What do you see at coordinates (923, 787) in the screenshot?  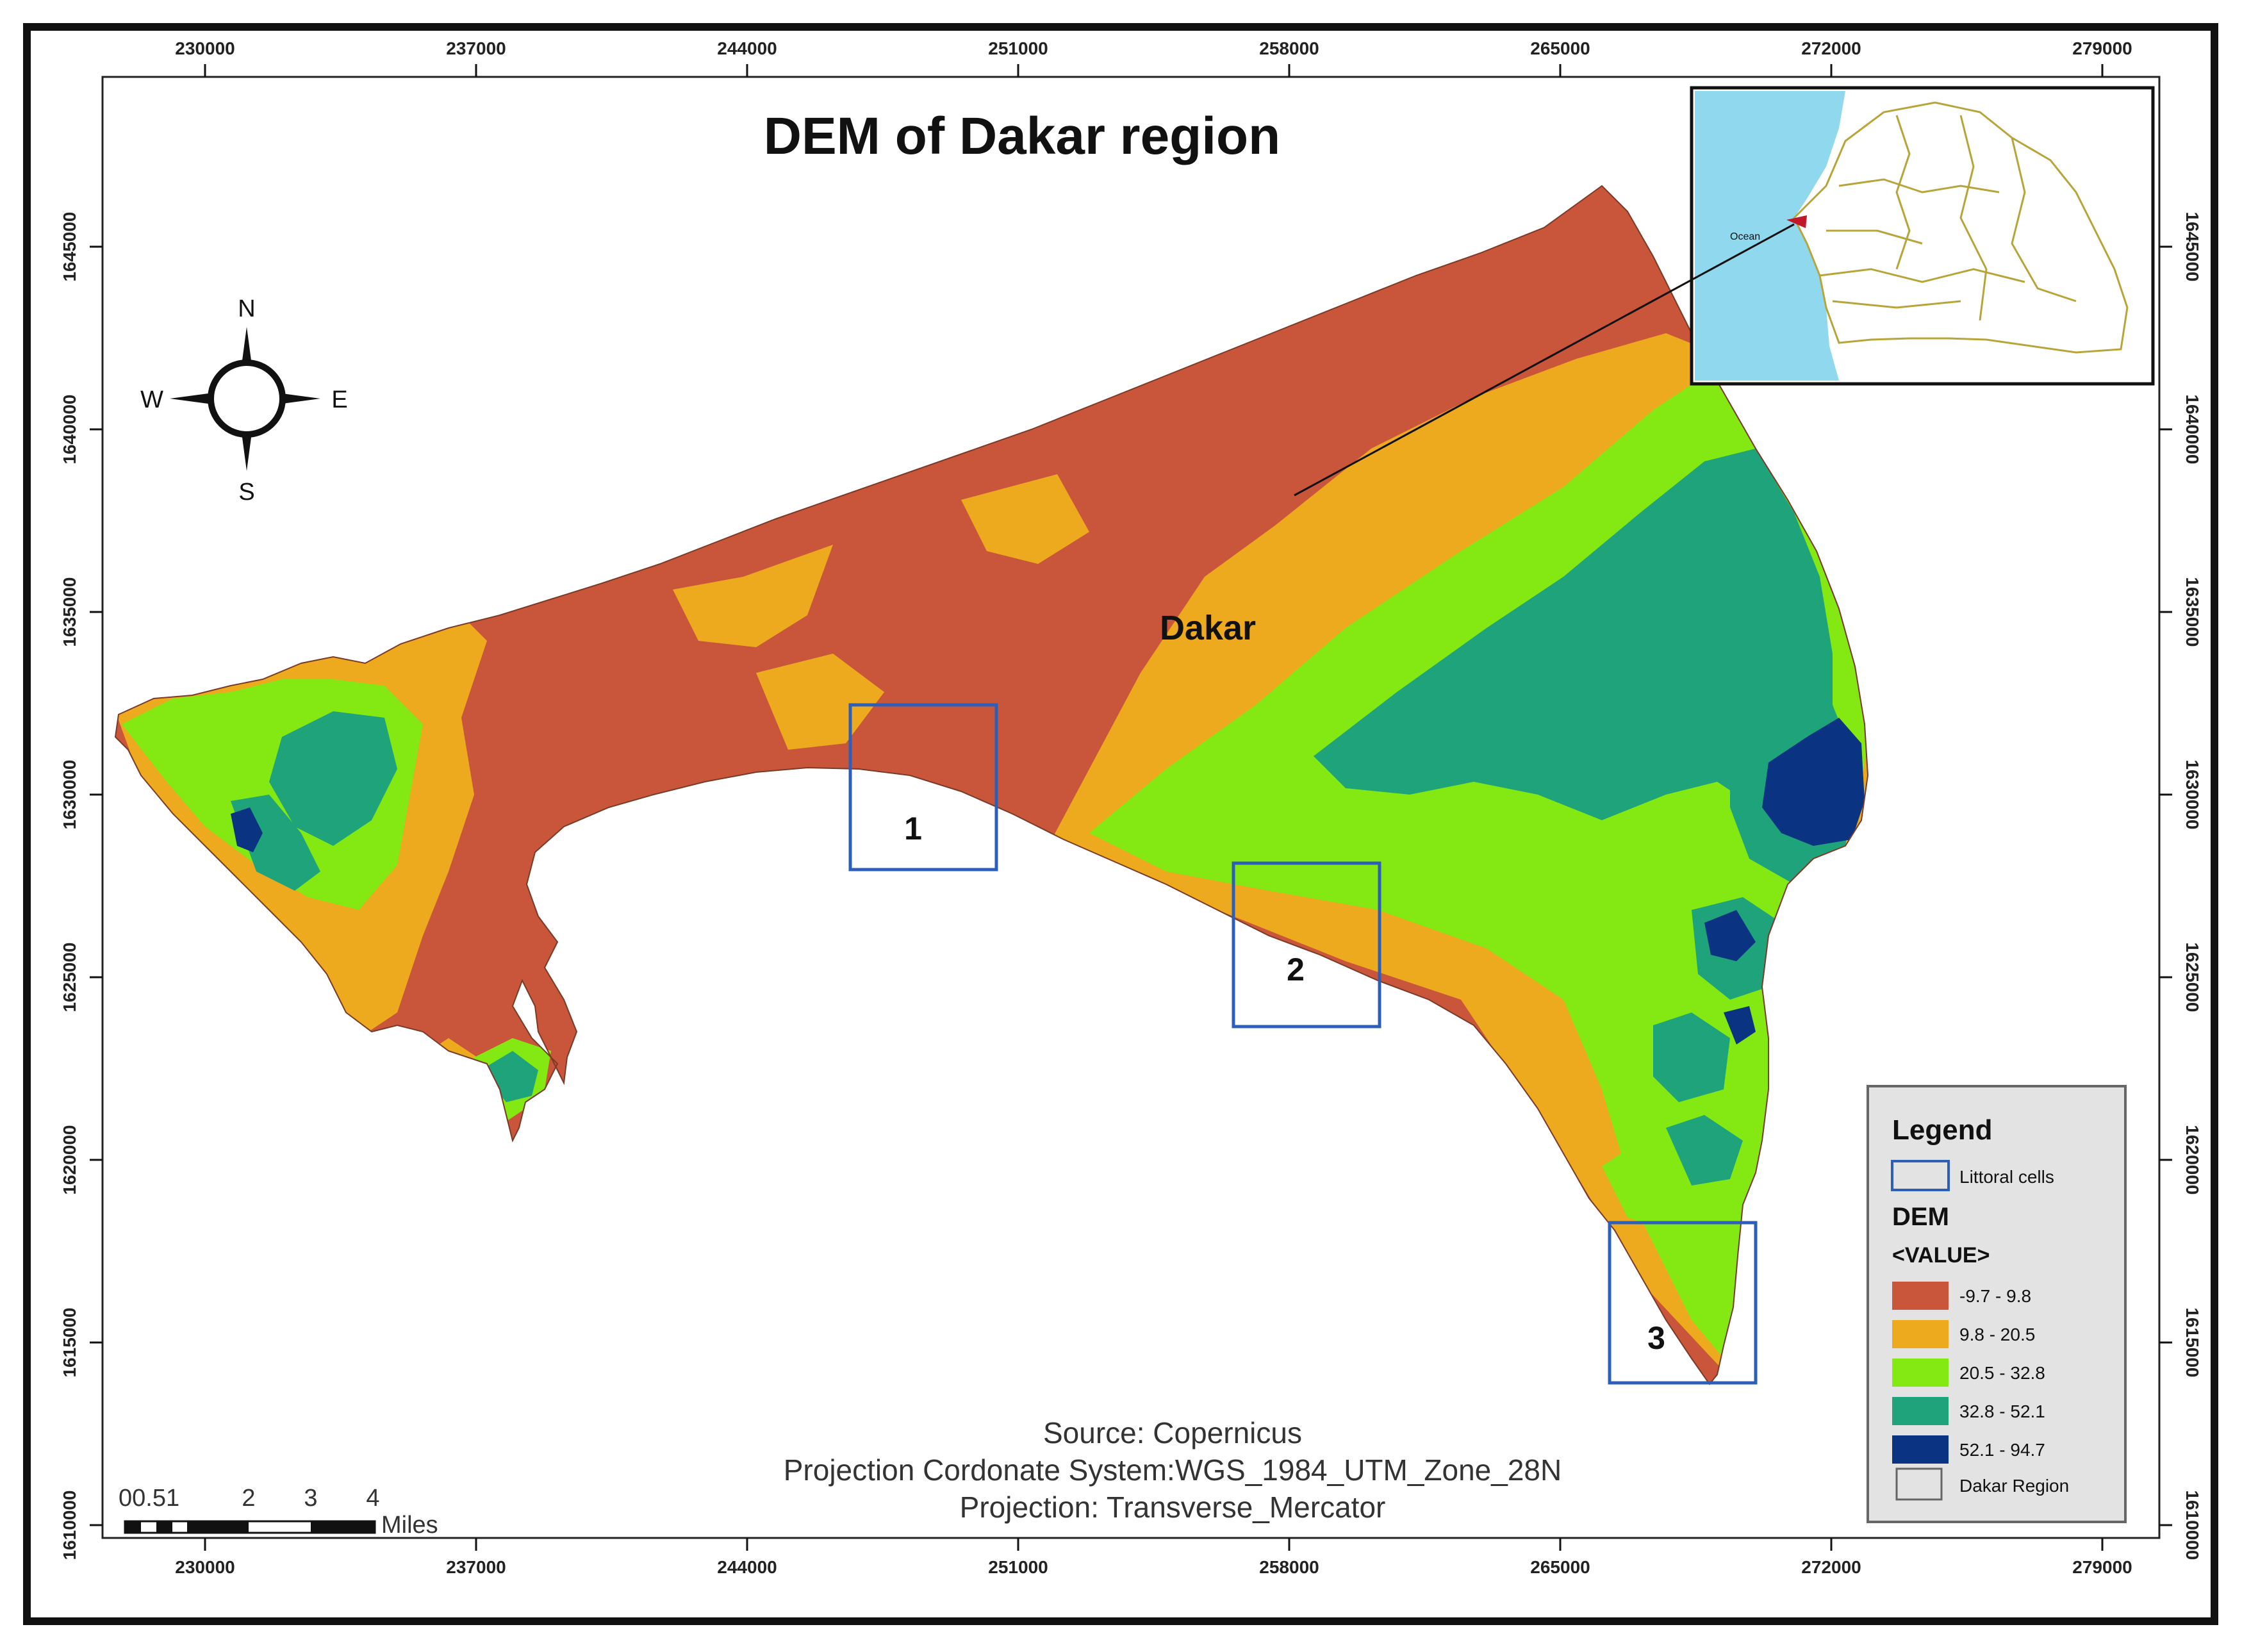 I see `littoral-cell-1-box` at bounding box center [923, 787].